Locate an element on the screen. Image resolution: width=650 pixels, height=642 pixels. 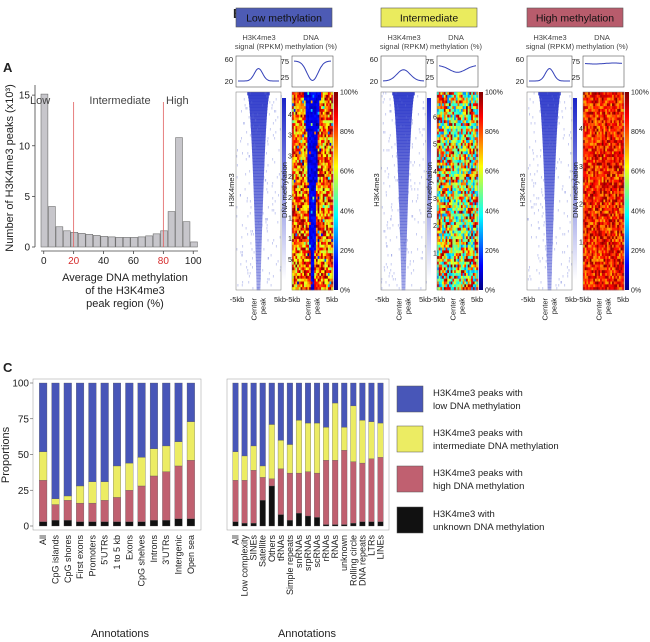
hist-x-label: Average DNA methylation is located at coordinates (125, 278).